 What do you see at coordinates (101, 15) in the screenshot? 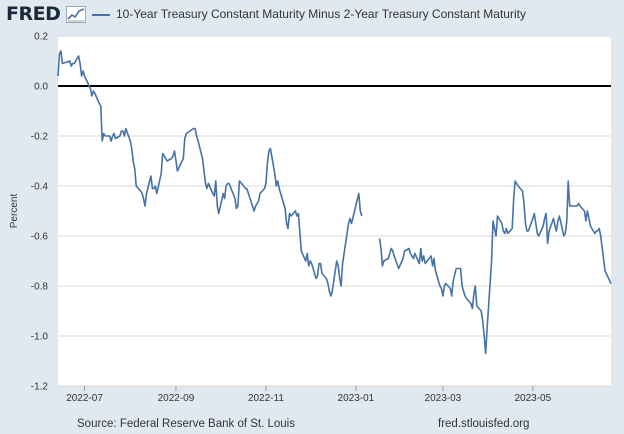
I see `legend-swatch` at bounding box center [101, 15].